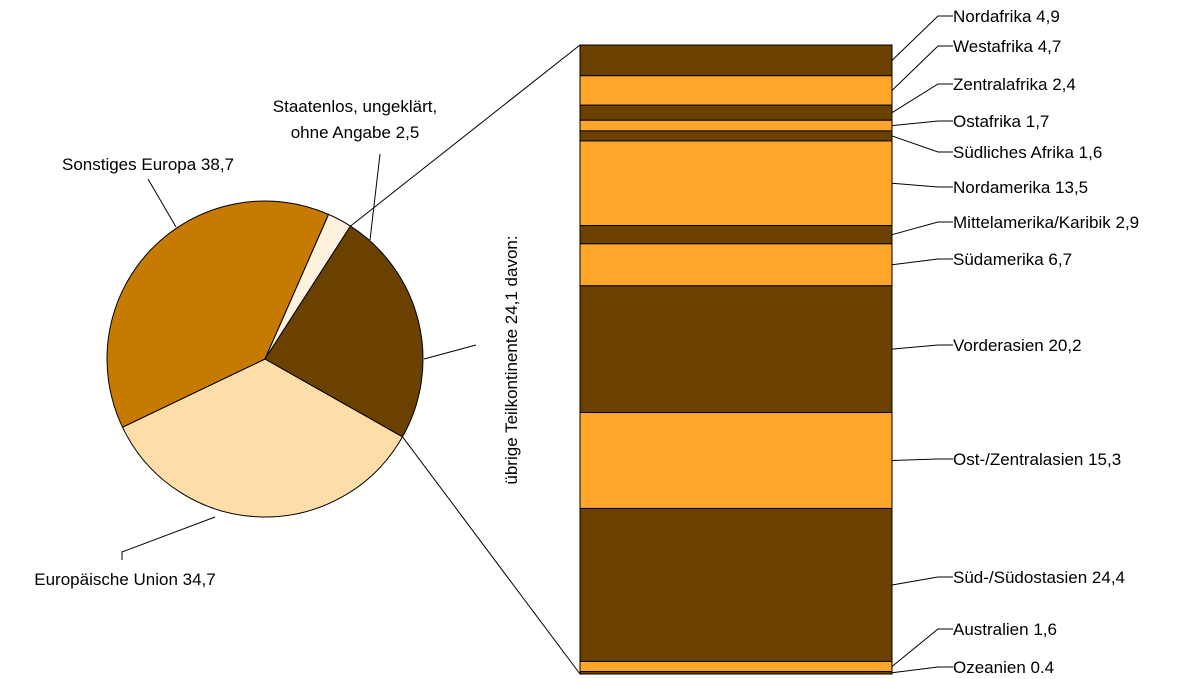 Image resolution: width=1190 pixels, height=679 pixels. Describe the element at coordinates (1014, 84) in the screenshot. I see `bar-label-zentralafrika: Zentralafrika 2,4` at that location.